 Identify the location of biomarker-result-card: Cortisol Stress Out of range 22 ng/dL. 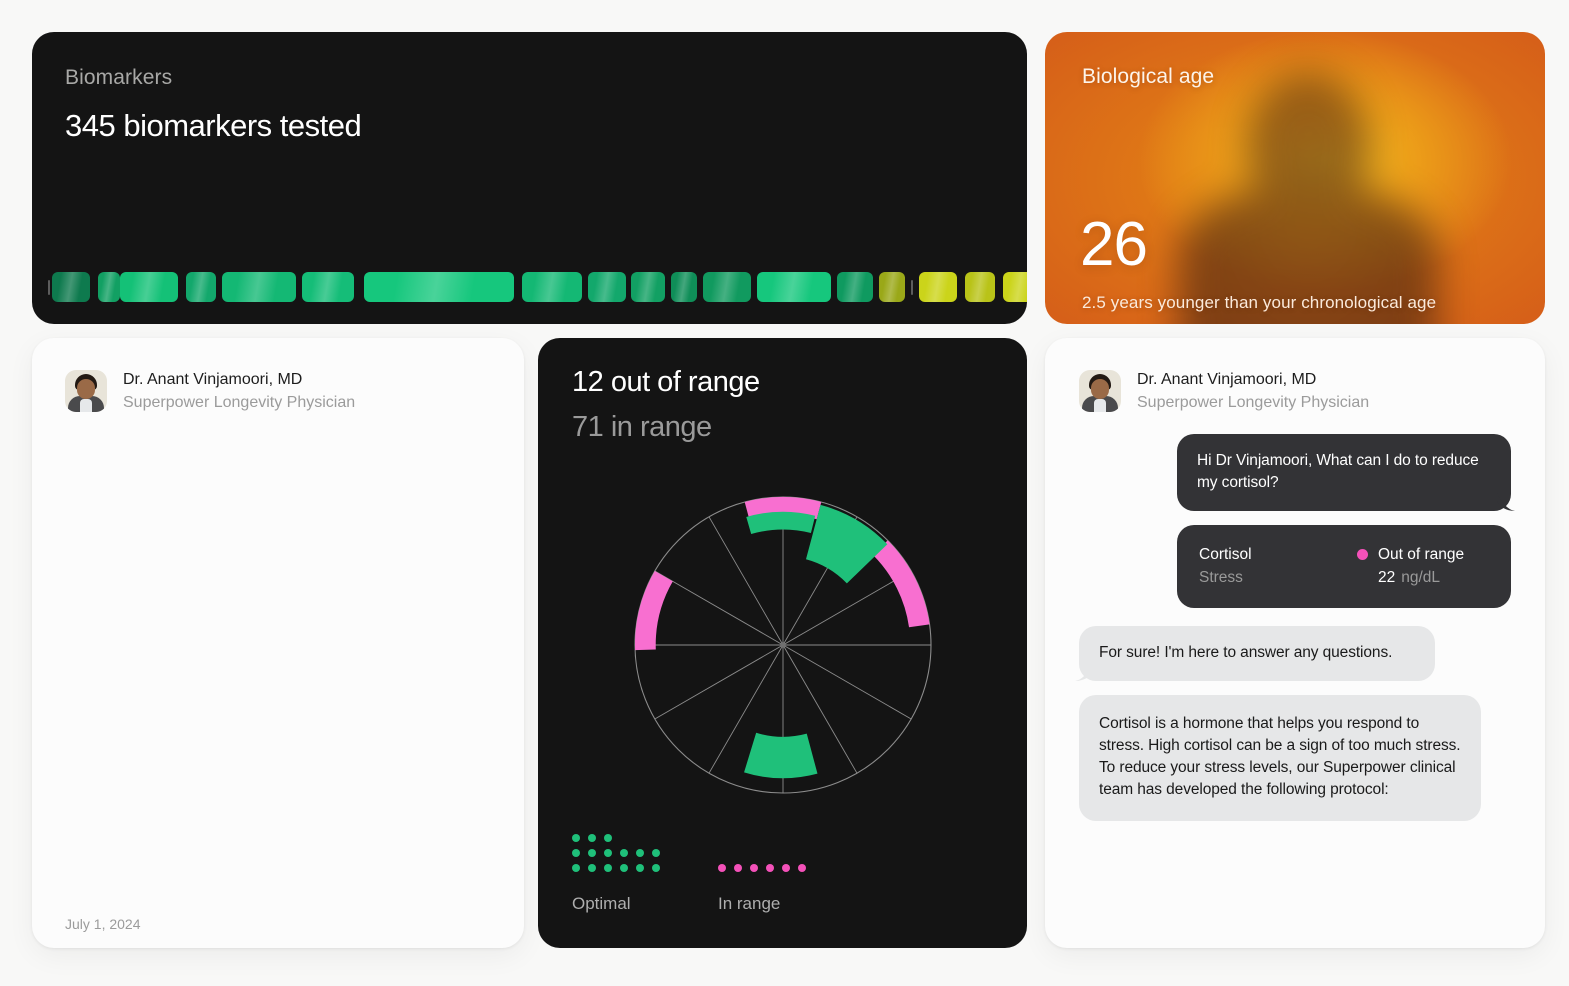
(1344, 566).